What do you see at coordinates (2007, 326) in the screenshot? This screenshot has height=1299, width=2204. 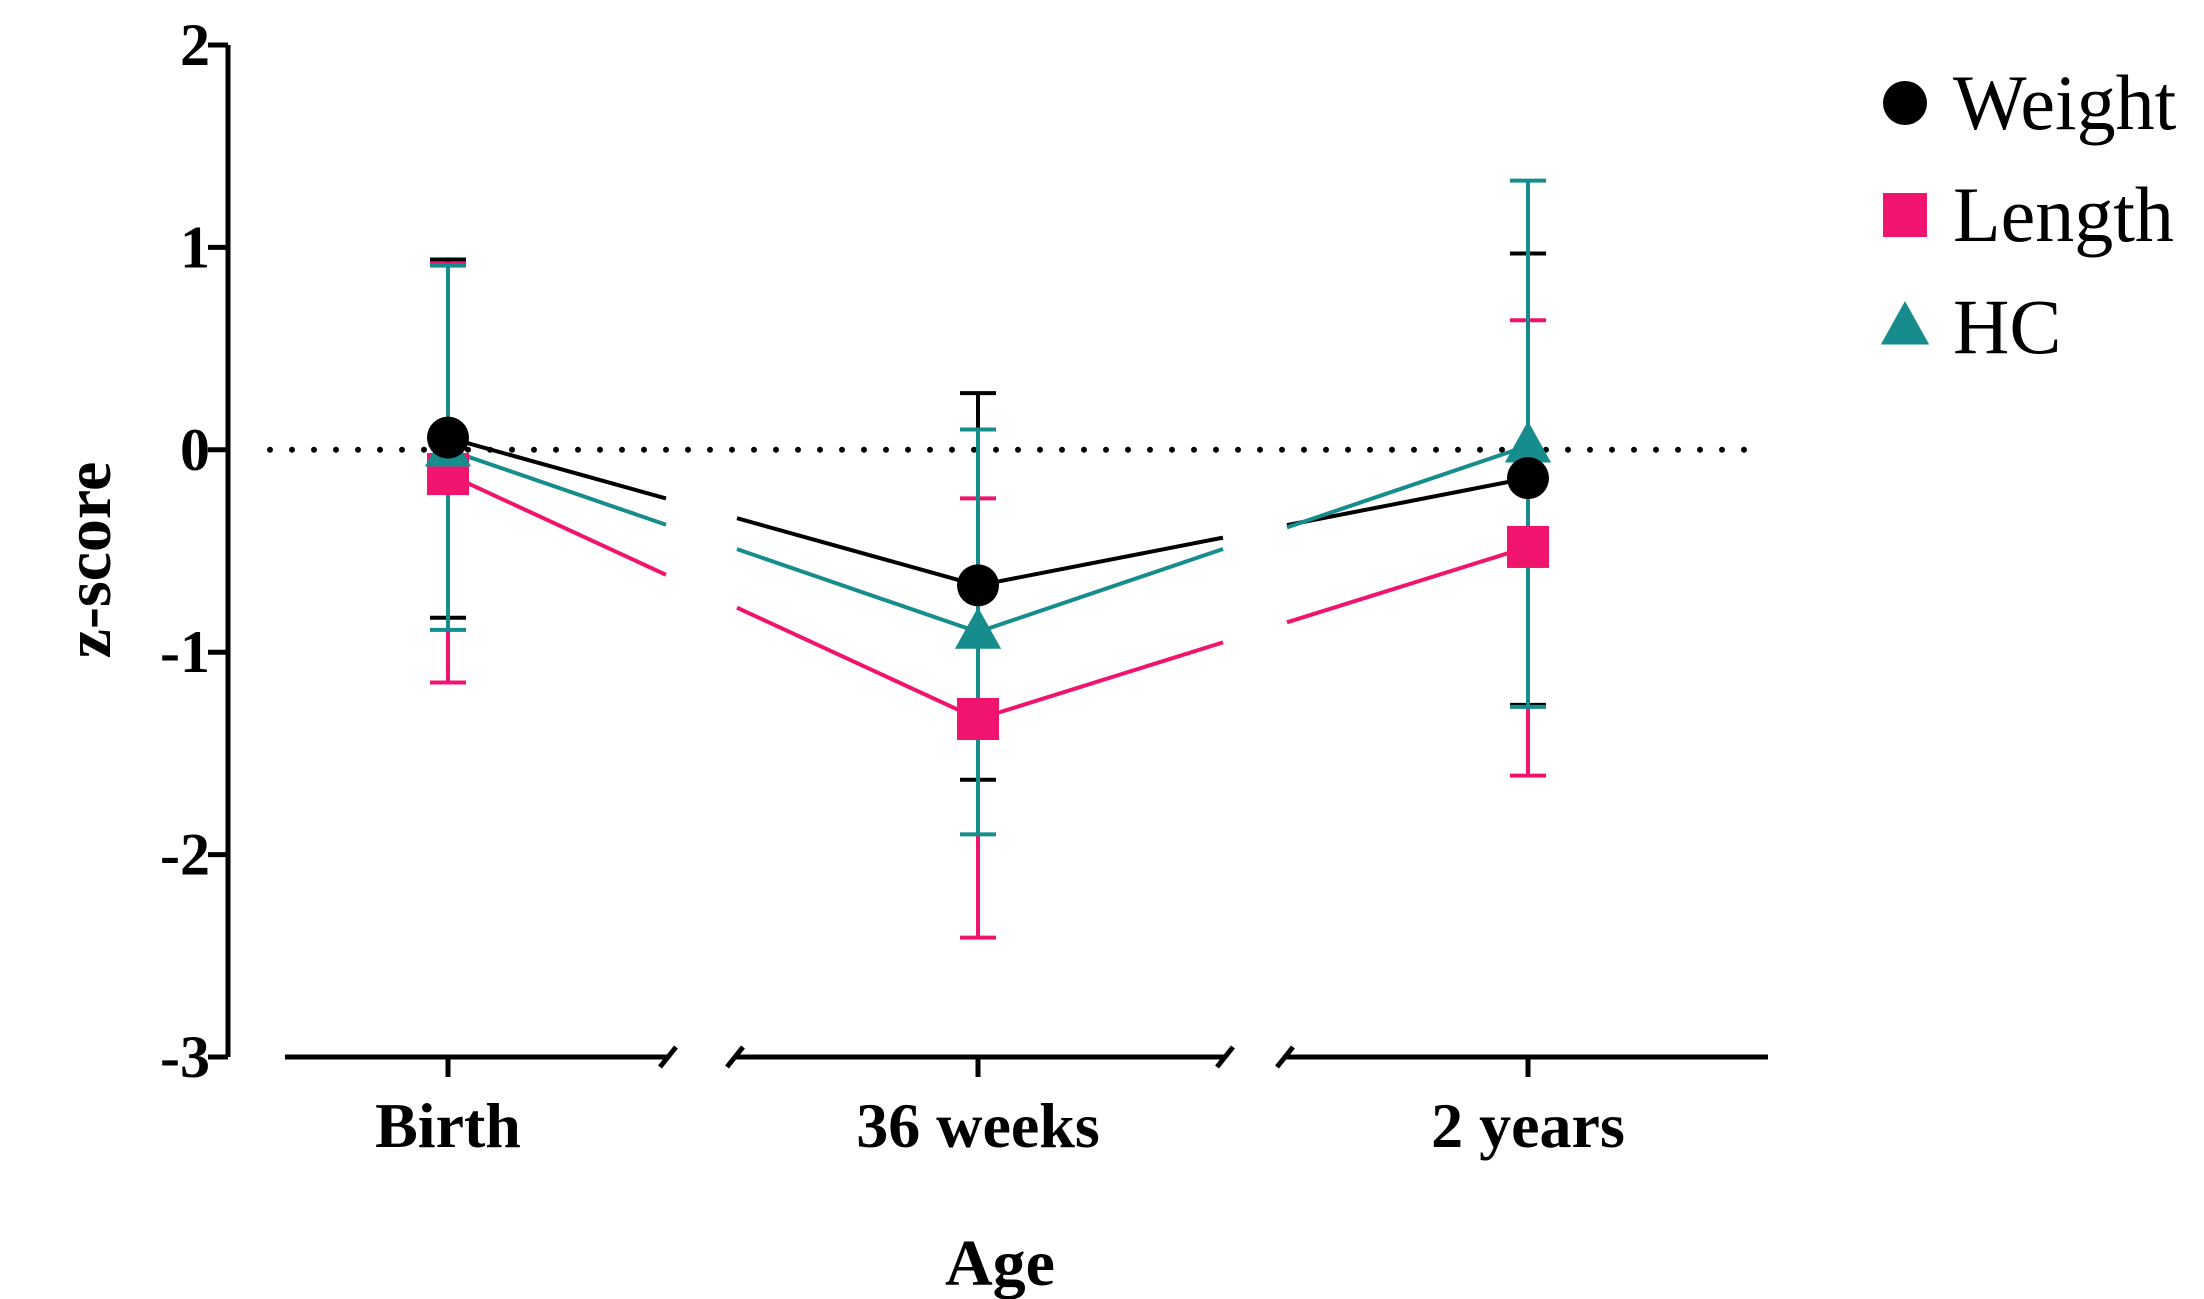 I see `legend-label-hc: HC` at bounding box center [2007, 326].